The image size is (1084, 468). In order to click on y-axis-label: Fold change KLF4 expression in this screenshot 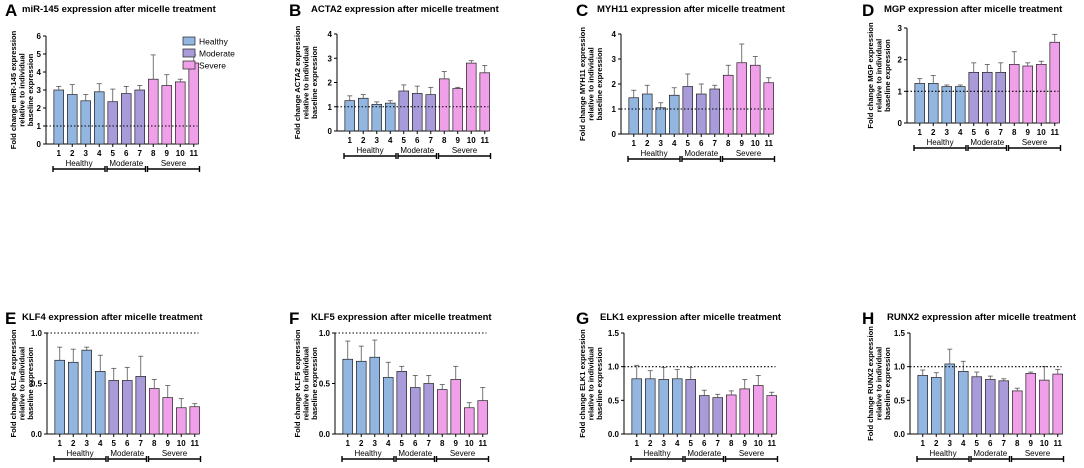, I will do `click(13, 383)`.